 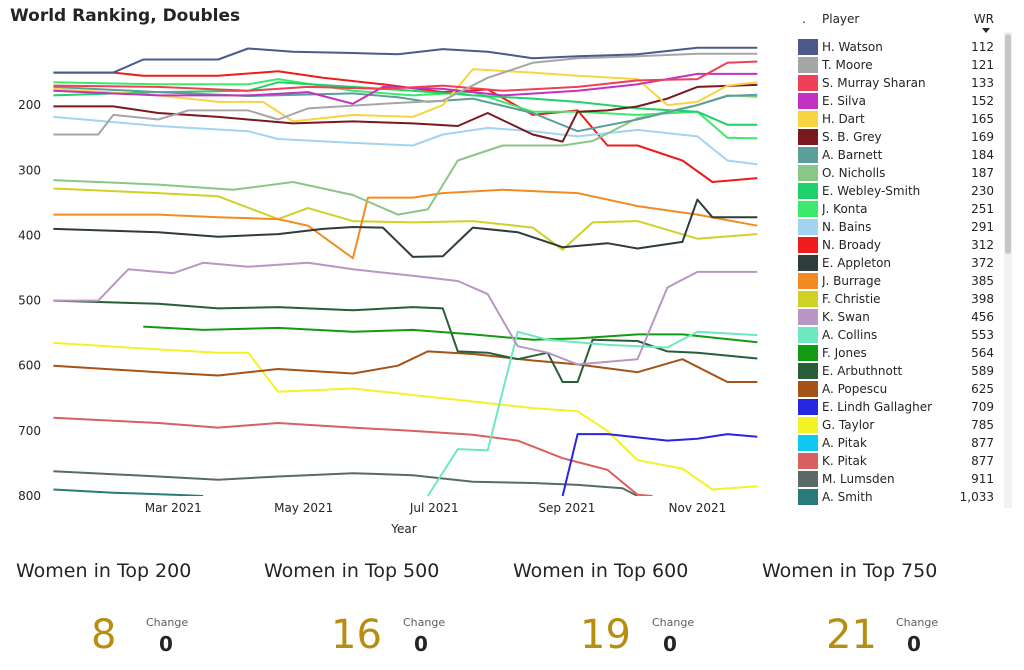 I want to click on legend-wr-value: 877, so click(x=982, y=461).